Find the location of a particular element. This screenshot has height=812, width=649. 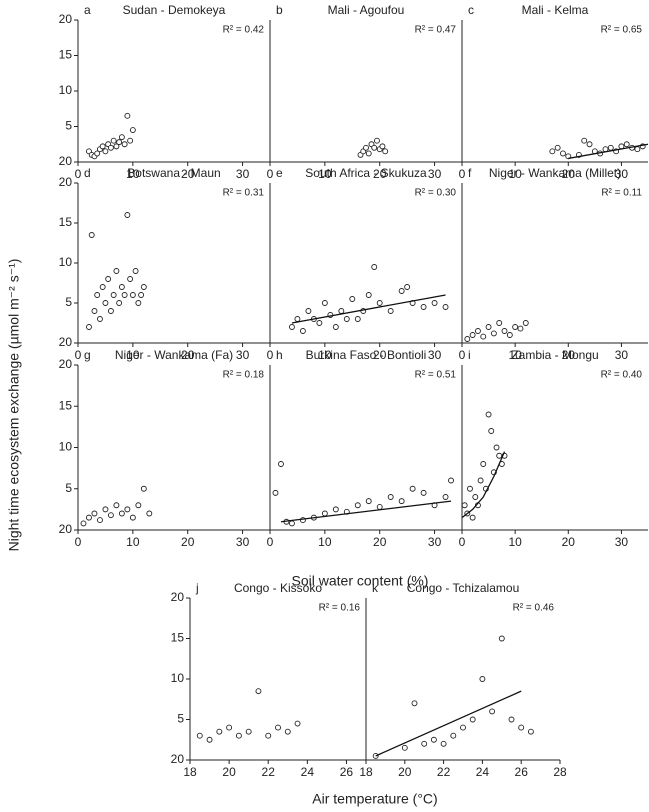

panel-letter: a is located at coordinates (87, 10).